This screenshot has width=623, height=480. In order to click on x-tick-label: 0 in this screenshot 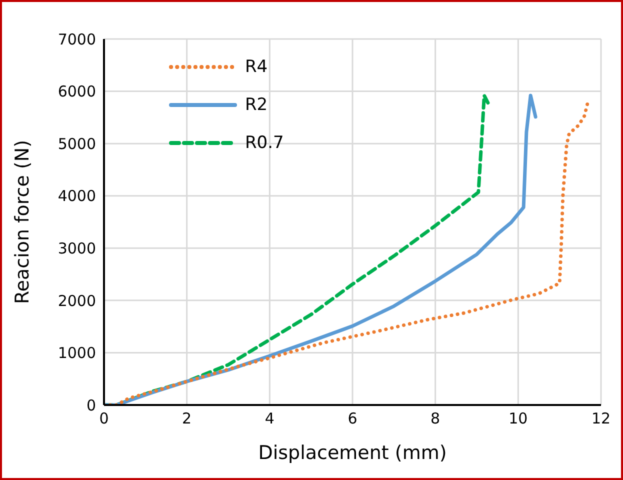, I will do `click(104, 419)`.